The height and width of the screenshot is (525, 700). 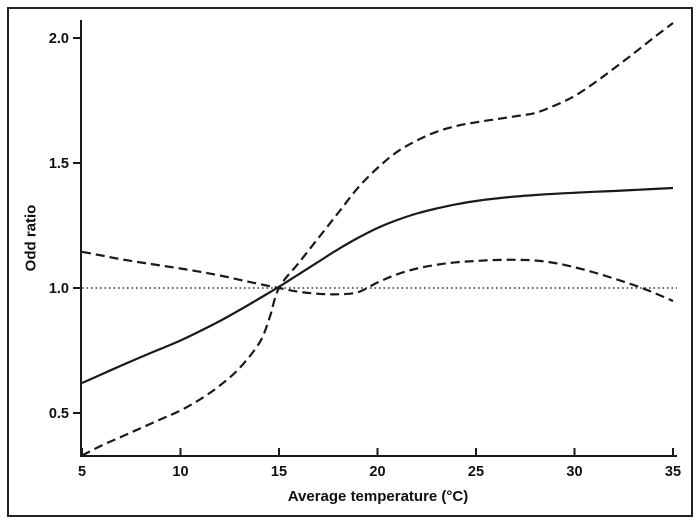 I want to click on x-axis-title: Average temperature (°C), so click(x=378, y=496).